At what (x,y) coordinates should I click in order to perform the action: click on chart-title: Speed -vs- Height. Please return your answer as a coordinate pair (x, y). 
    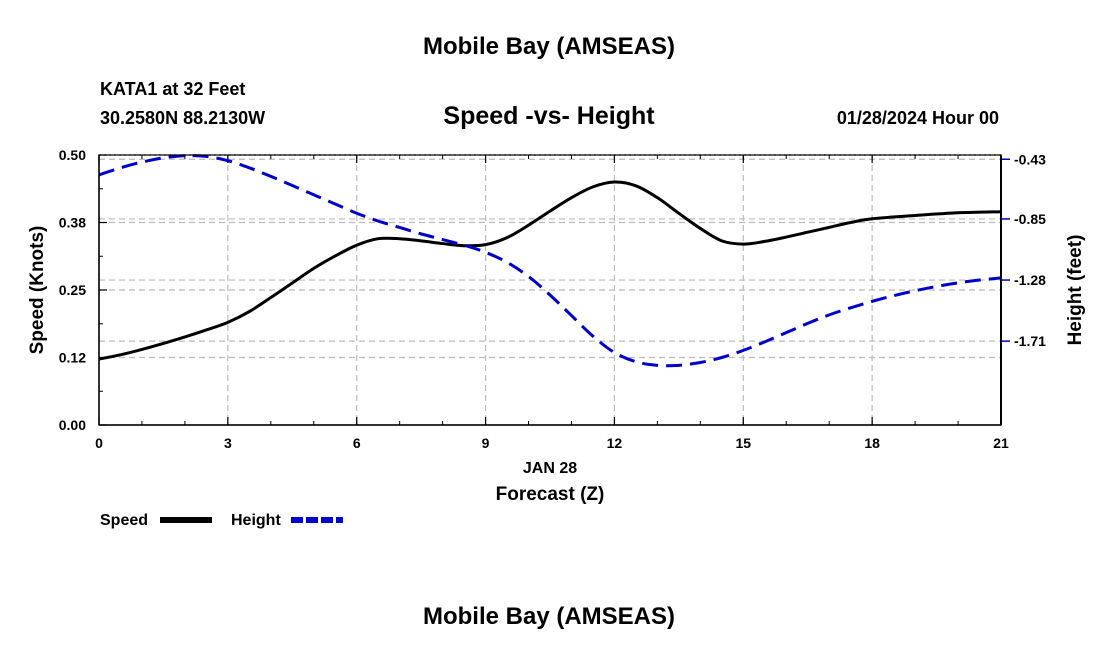
    Looking at the image, I should click on (549, 116).